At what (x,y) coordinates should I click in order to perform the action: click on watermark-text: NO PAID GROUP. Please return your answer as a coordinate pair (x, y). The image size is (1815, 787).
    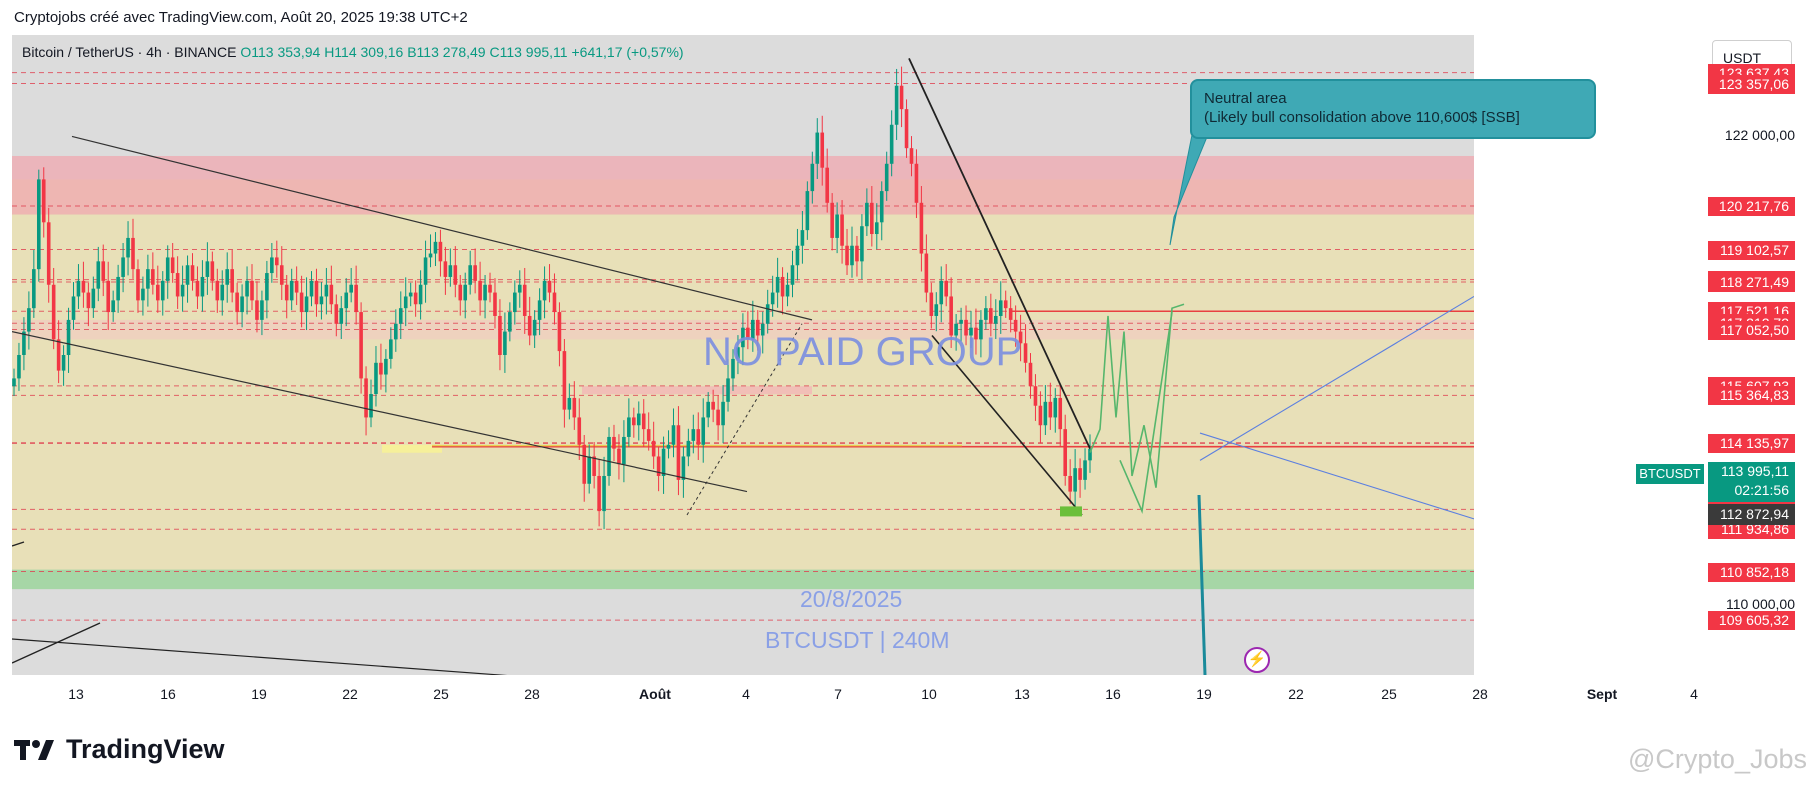
    Looking at the image, I should click on (863, 352).